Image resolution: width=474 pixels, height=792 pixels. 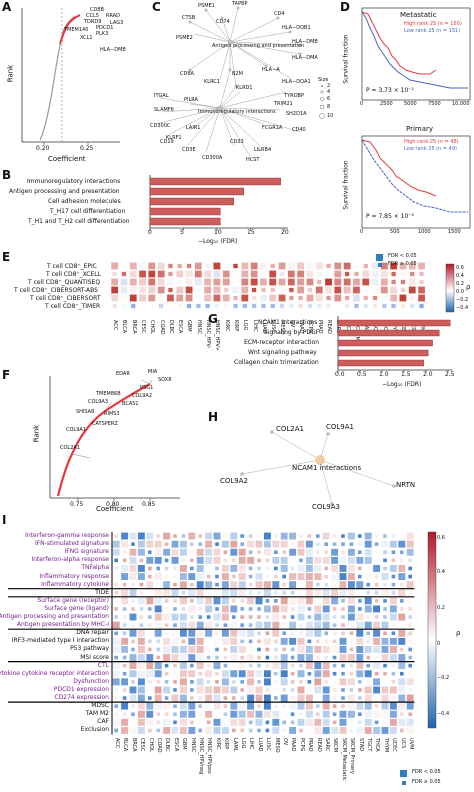 What do you see at coordinates (432, 31) in the screenshot?
I see `km-legend-low: Low rank 25 (n = 151)` at bounding box center [432, 31].